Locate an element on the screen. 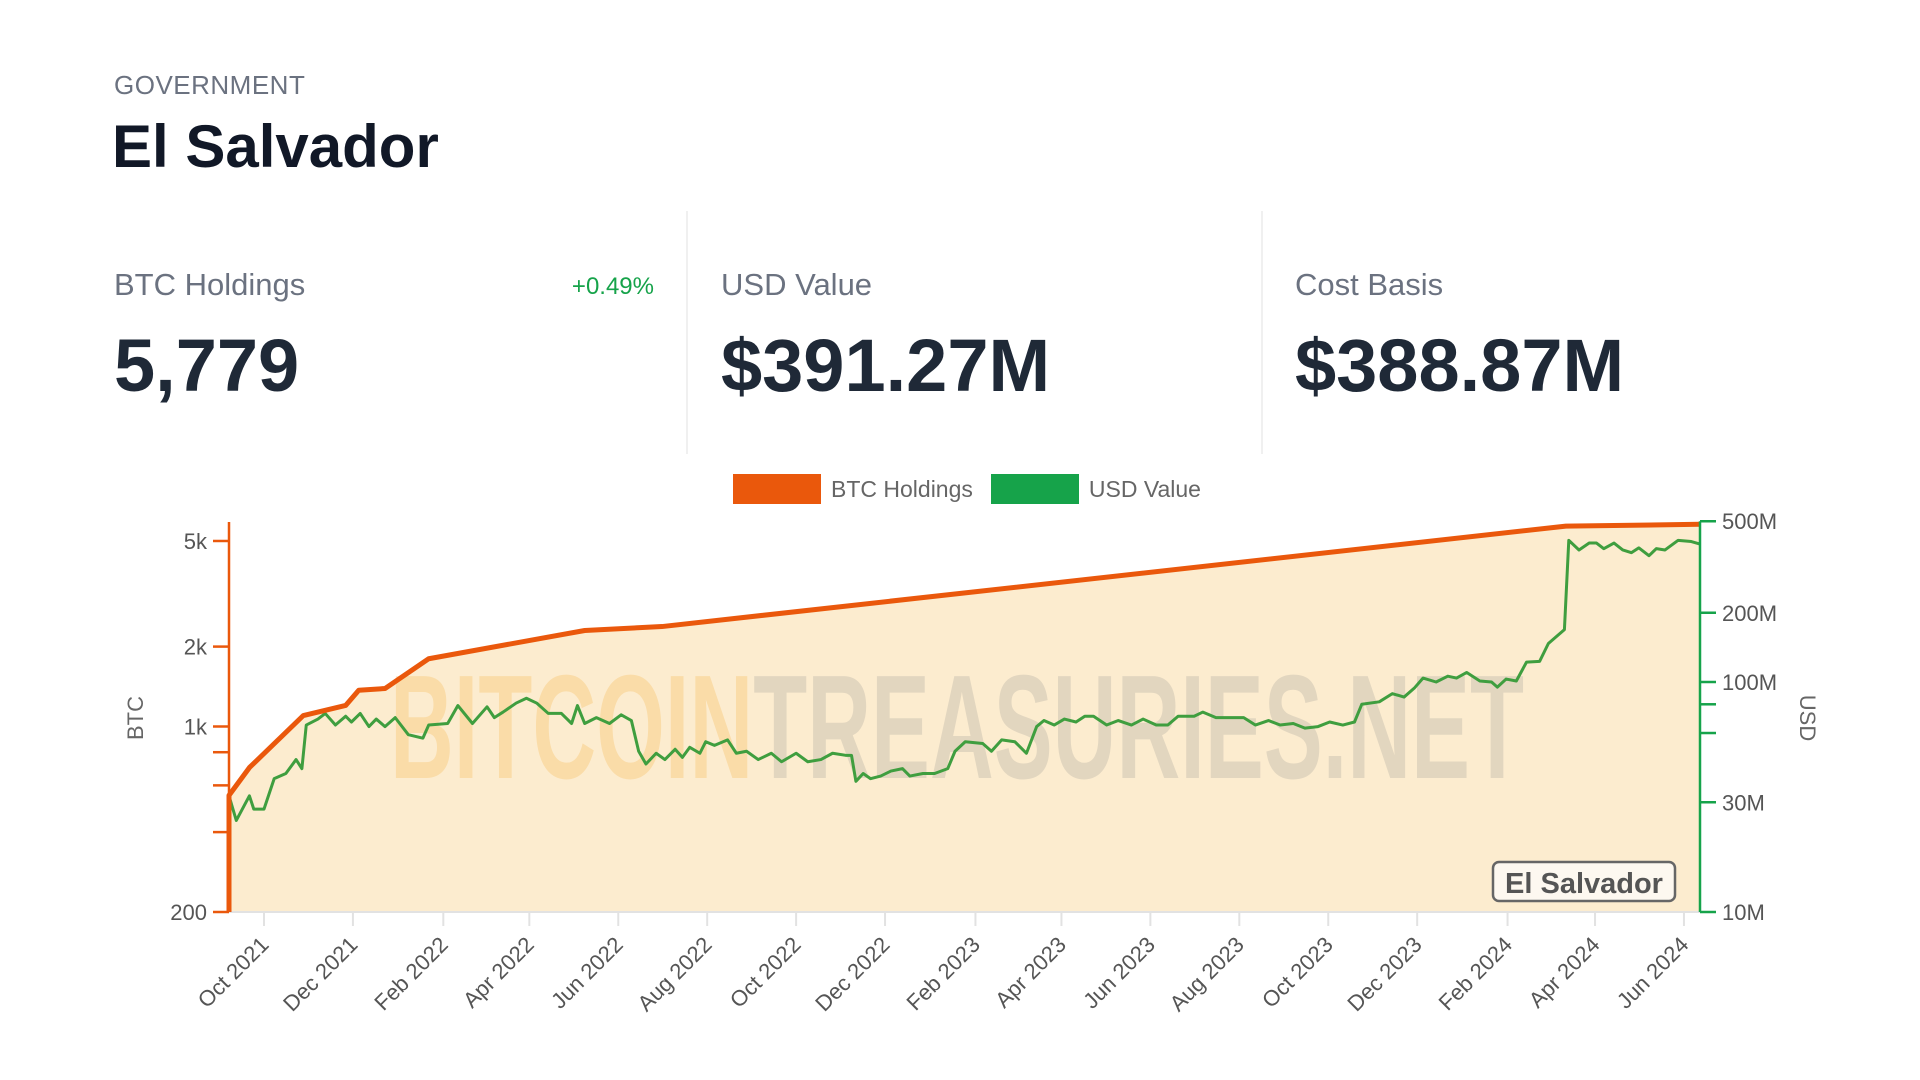 Image resolution: width=1920 pixels, height=1080 pixels. x-tick-label: Dec 2021 is located at coordinates (320, 974).